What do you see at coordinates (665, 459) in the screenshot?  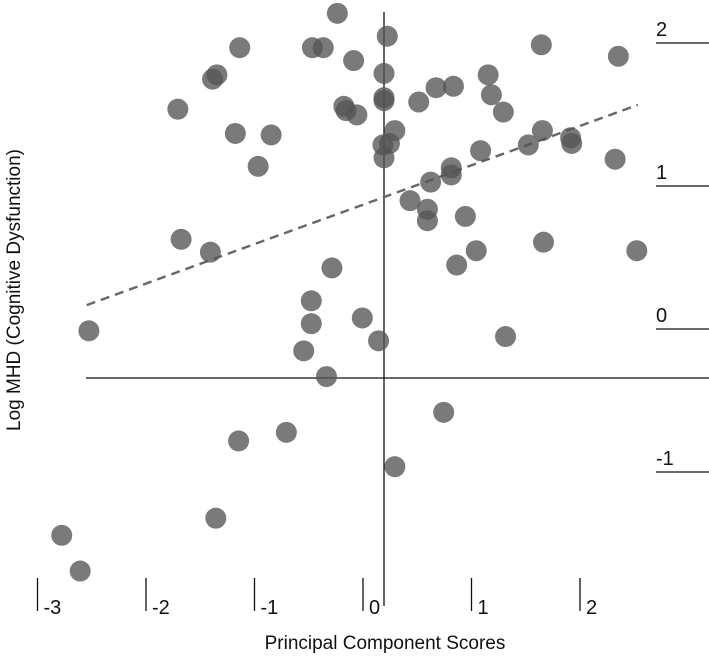 I see `y-tick-label: -1` at bounding box center [665, 459].